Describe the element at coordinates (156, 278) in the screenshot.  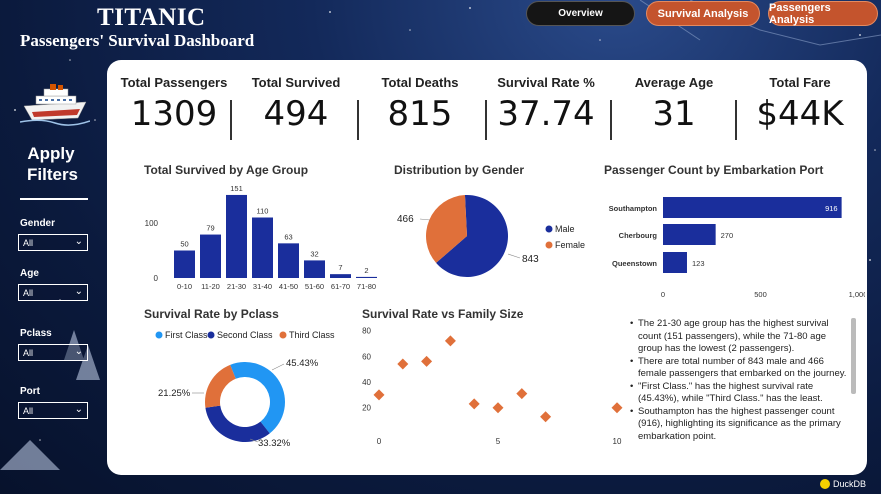
I see `y-tick-label: 0` at that location.